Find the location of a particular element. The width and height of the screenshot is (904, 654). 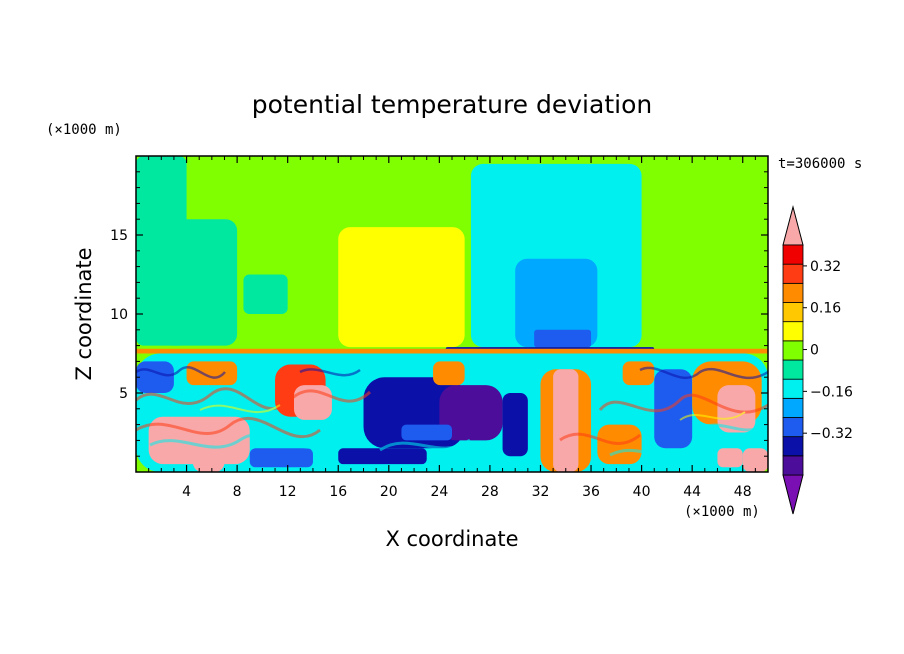

x-tick-label: 16 is located at coordinates (338, 492).